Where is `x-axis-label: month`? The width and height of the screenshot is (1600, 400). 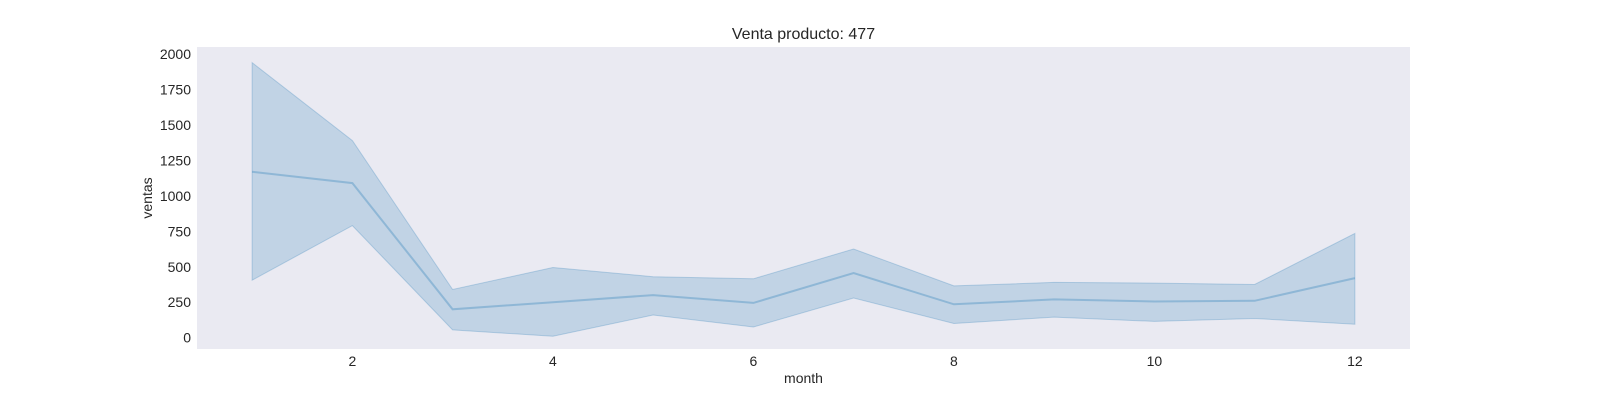 x-axis-label: month is located at coordinates (803, 378).